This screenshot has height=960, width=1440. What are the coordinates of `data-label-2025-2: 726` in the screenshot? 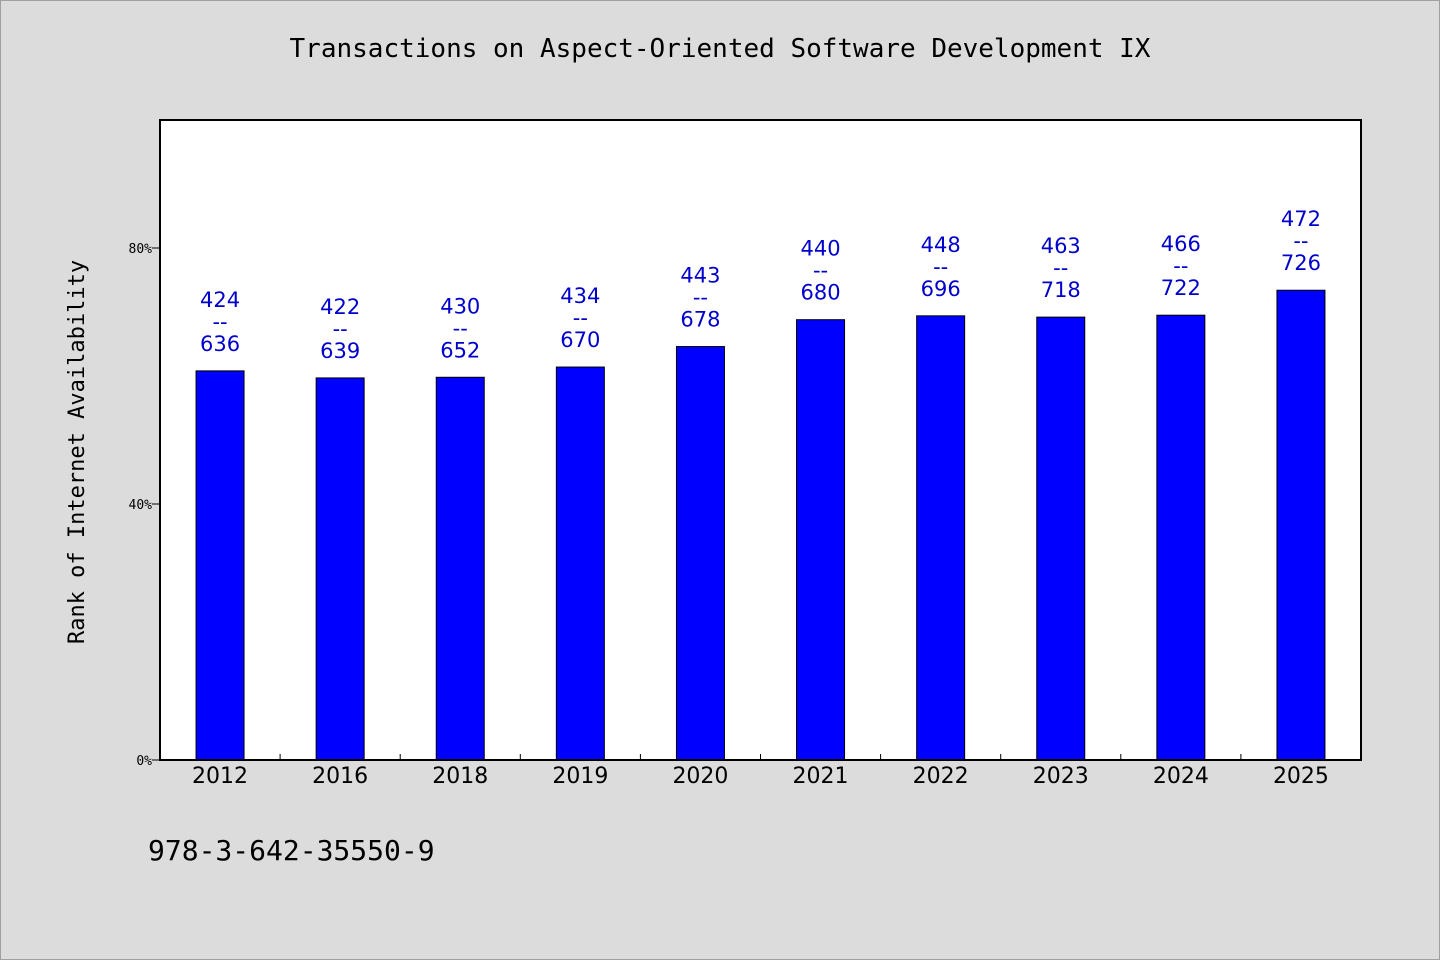 It's located at (1301, 263).